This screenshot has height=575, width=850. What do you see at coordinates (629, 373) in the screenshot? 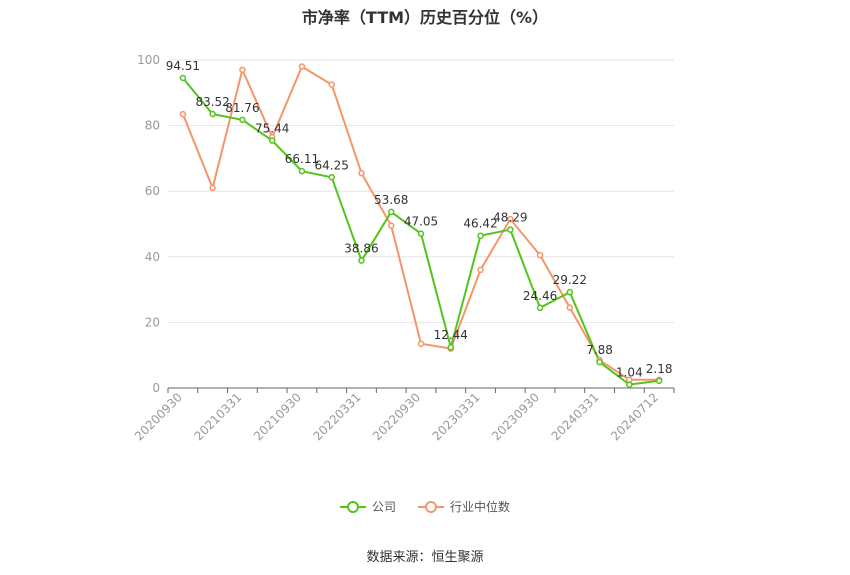
I see `data-label: 1.04` at bounding box center [629, 373].